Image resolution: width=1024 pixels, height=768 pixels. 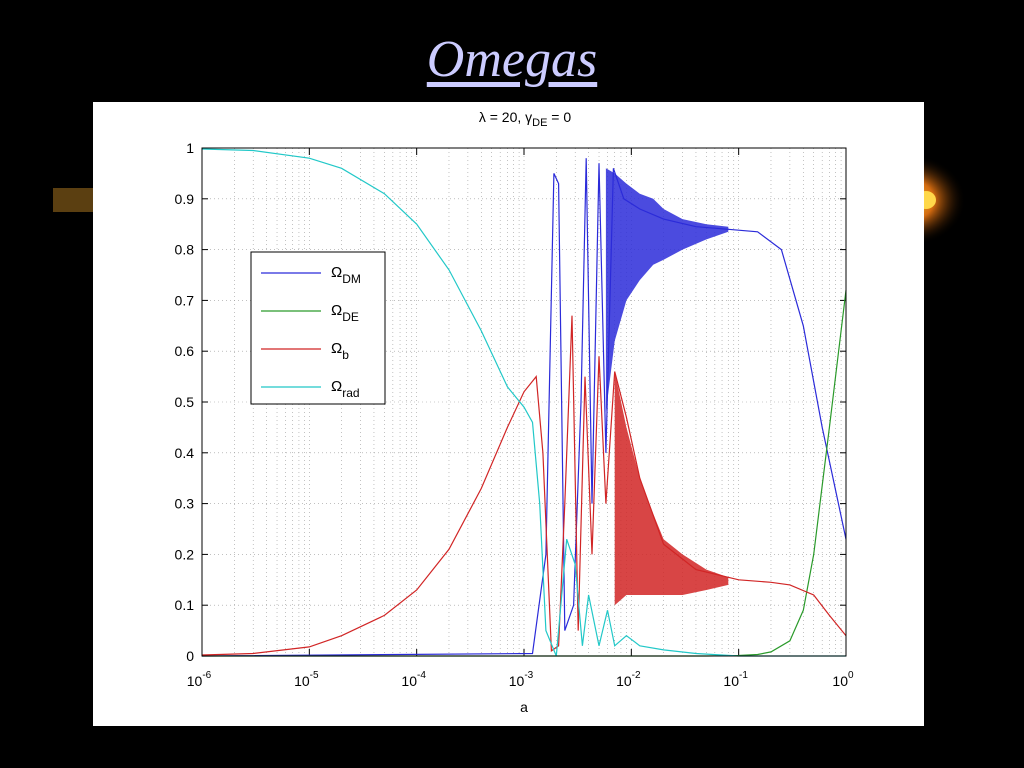 I want to click on x-tick-label: 10⁰, so click(x=843, y=679).